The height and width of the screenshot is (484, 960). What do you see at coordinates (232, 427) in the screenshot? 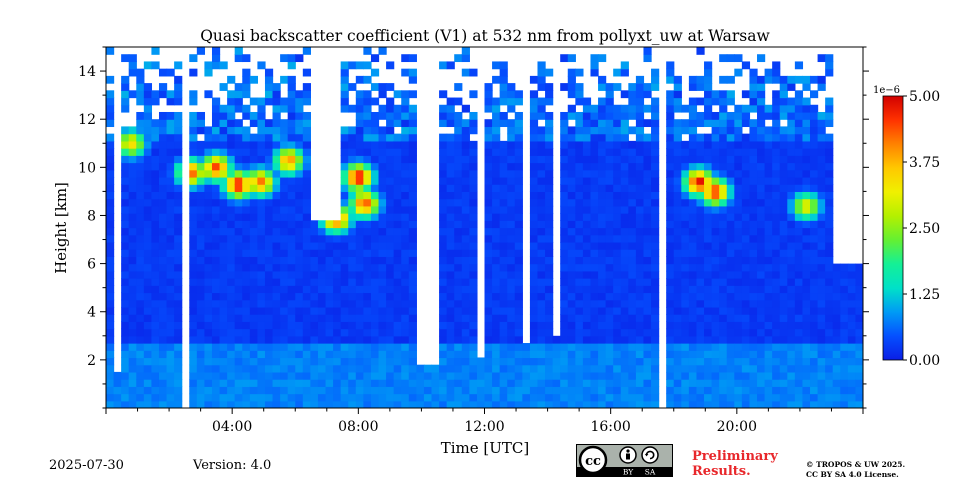
I see `x-tick-label: 04:00` at bounding box center [232, 427].